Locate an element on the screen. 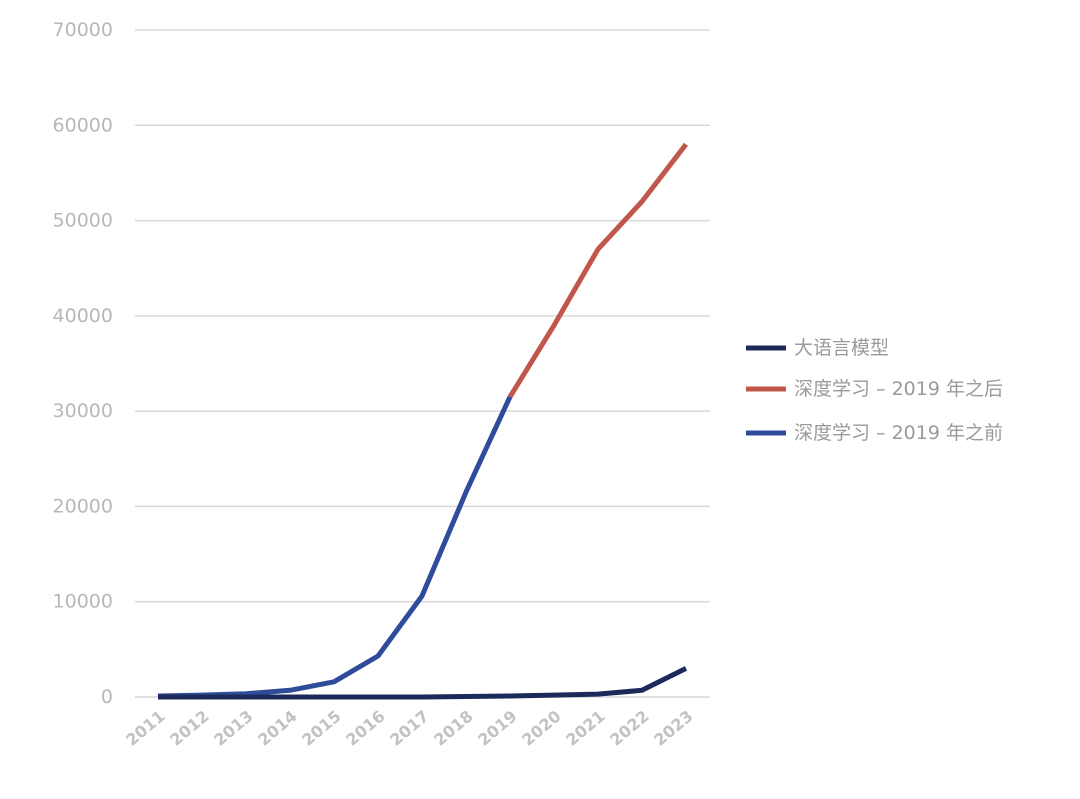 Image resolution: width=1080 pixels, height=799 pixels. x-tick-label: 2011 is located at coordinates (145, 728).